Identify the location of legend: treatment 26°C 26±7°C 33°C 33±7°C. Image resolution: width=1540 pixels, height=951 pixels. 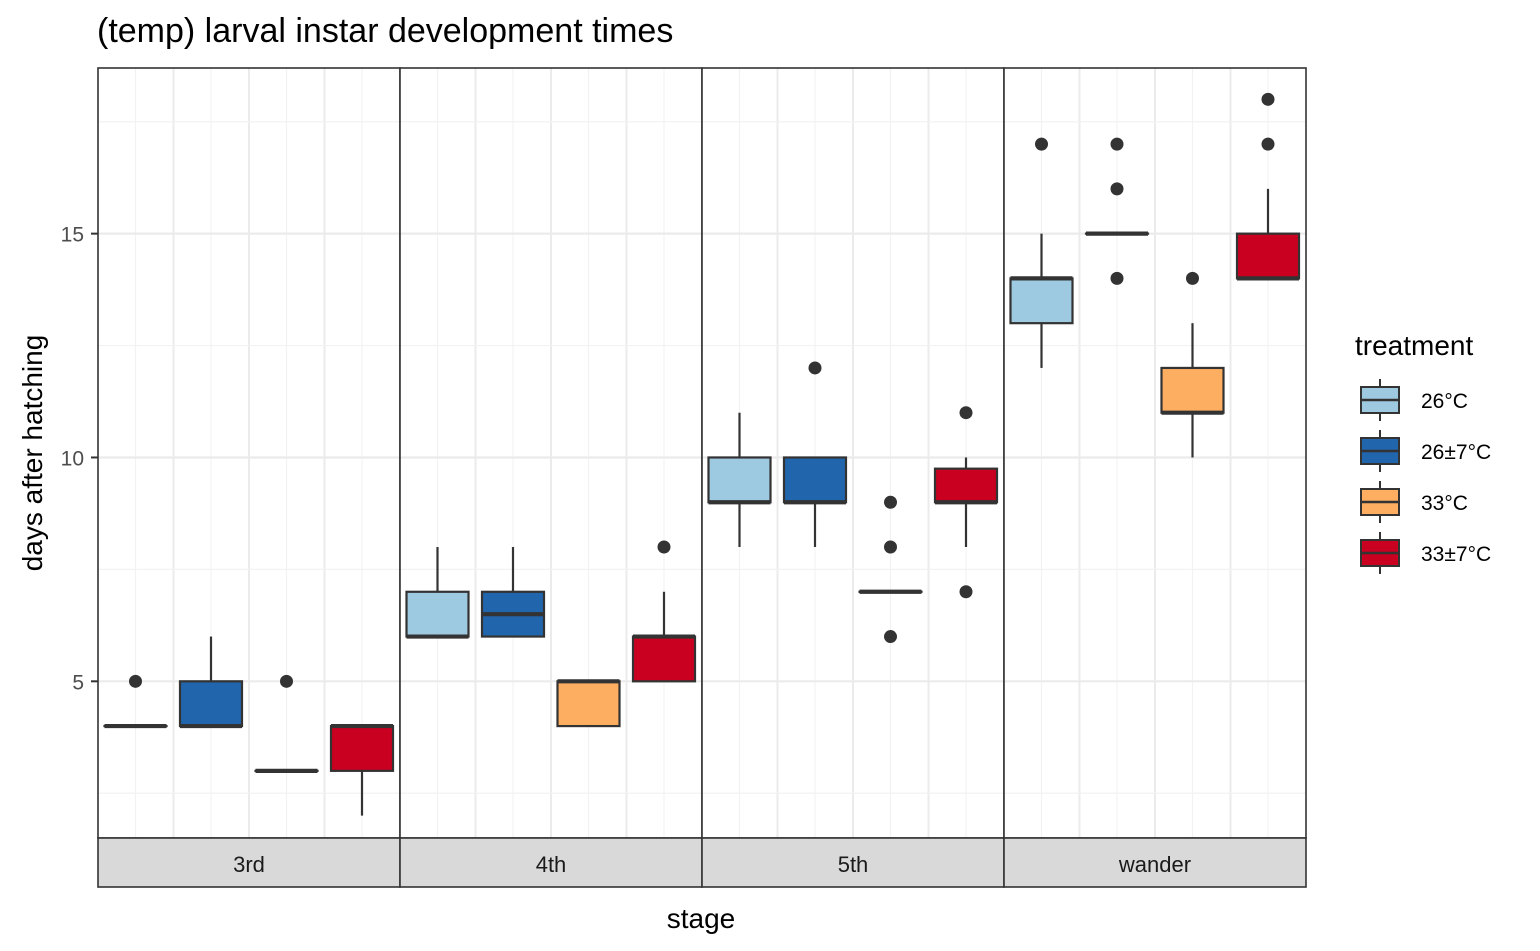
(1423, 452).